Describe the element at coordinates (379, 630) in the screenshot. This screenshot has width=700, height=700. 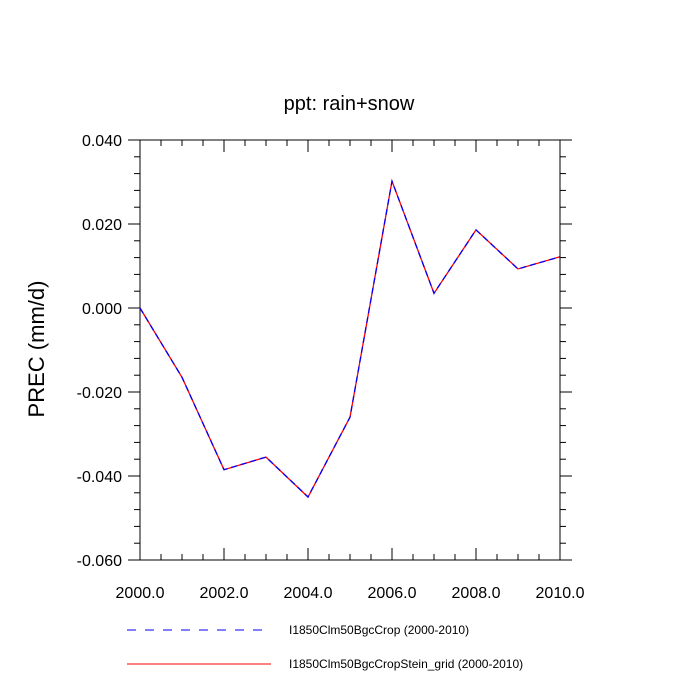
I see `legend-label: I1850Clm50BgcCrop (2000-2010)` at that location.